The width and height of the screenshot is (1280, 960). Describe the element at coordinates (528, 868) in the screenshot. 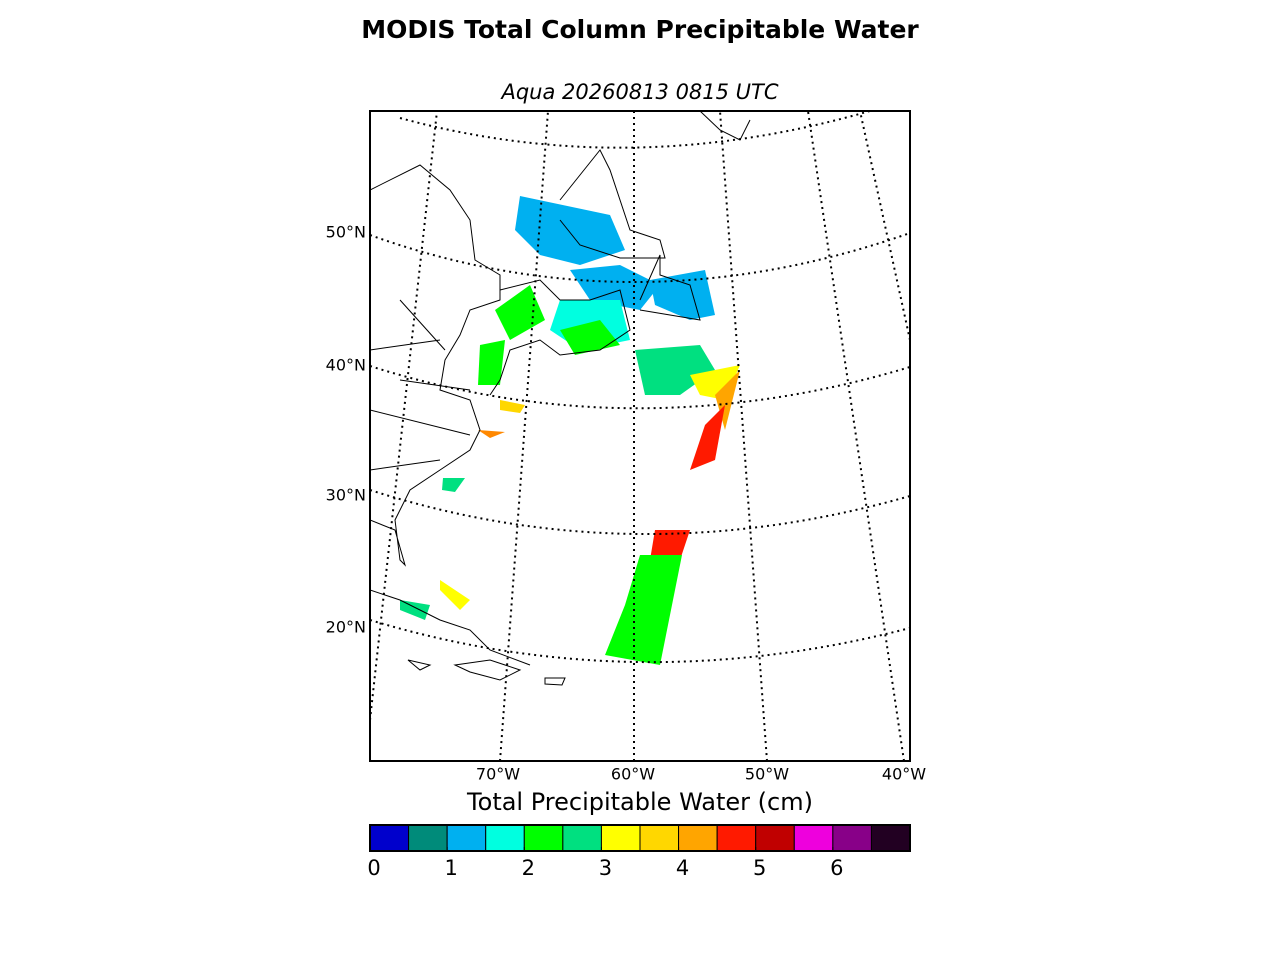

I see `colorbar-tick-label: 2` at that location.